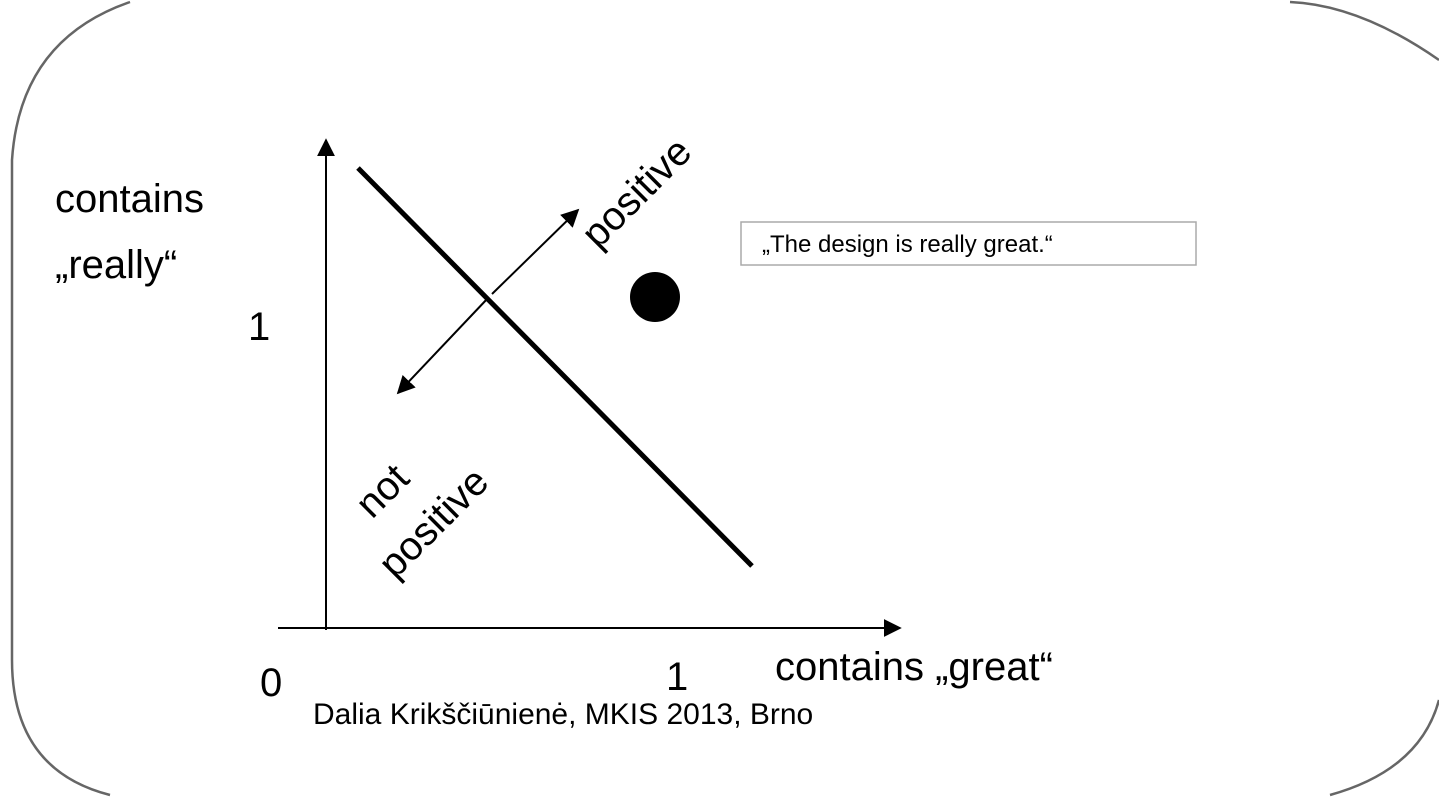  I want to click on x-axis-label: contains „great“, so click(914, 667).